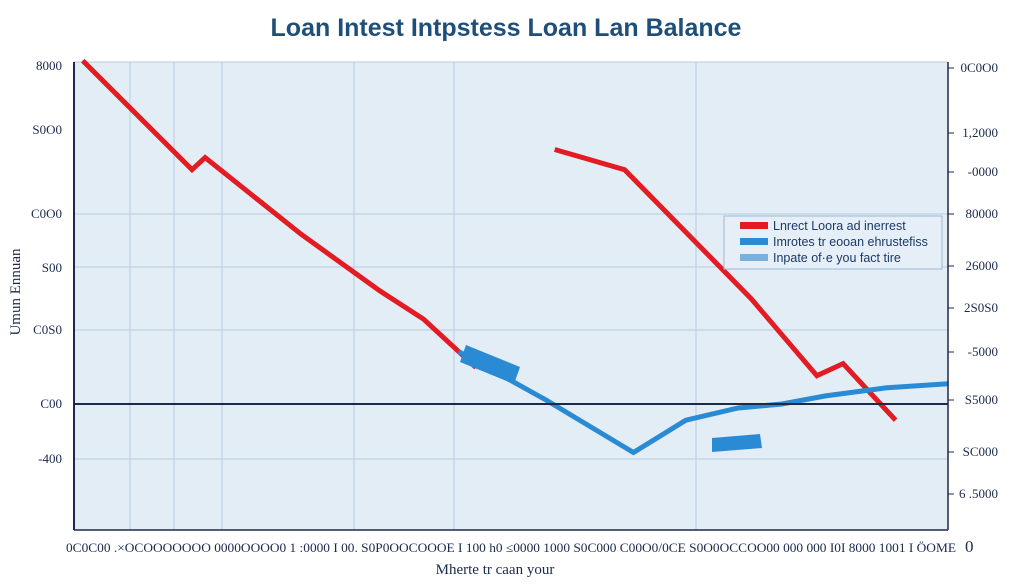 The width and height of the screenshot is (1024, 585). What do you see at coordinates (495, 570) in the screenshot?
I see `x-axis-label: Mherte tr caan your` at bounding box center [495, 570].